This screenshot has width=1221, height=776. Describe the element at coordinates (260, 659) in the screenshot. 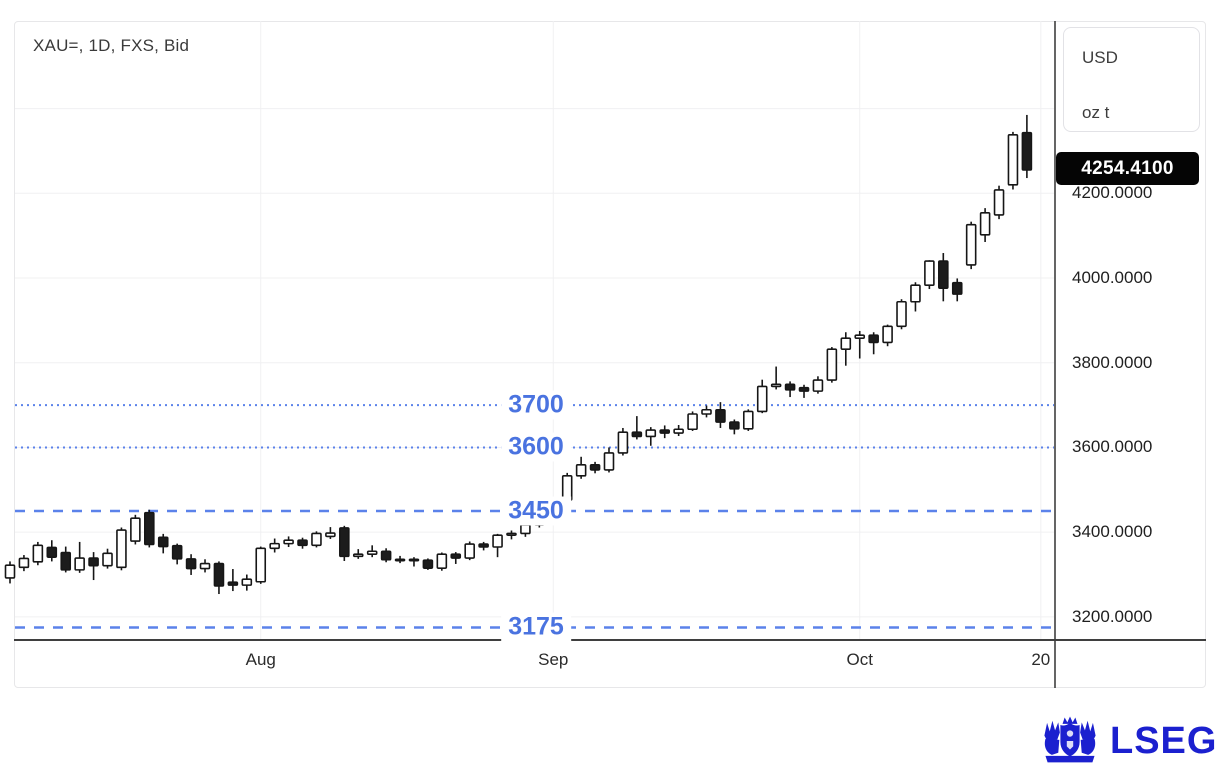

I see `time-axis-label-Aug: Aug` at that location.